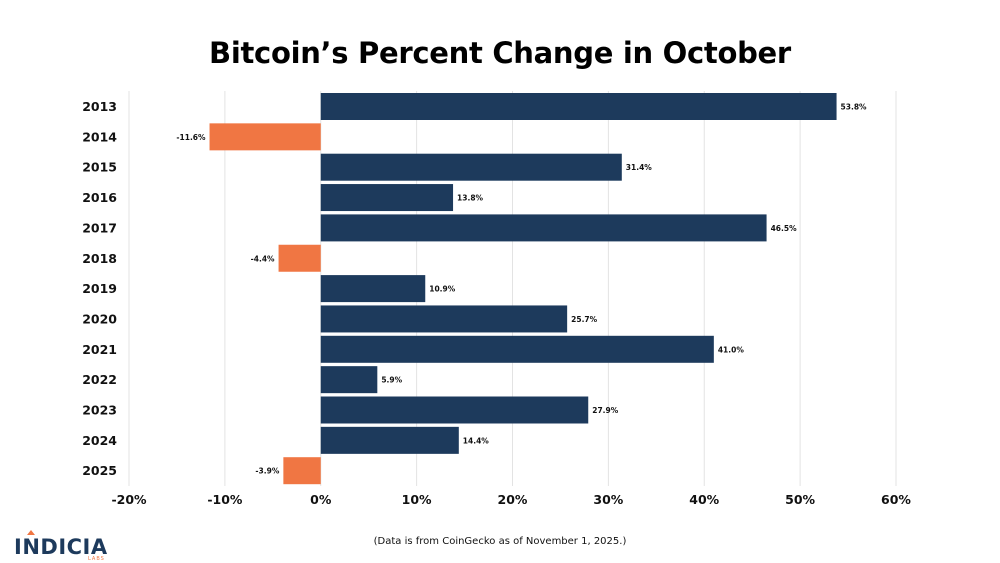 The height and width of the screenshot is (563, 1000). I want to click on category-label-2022: 2022, so click(99, 379).